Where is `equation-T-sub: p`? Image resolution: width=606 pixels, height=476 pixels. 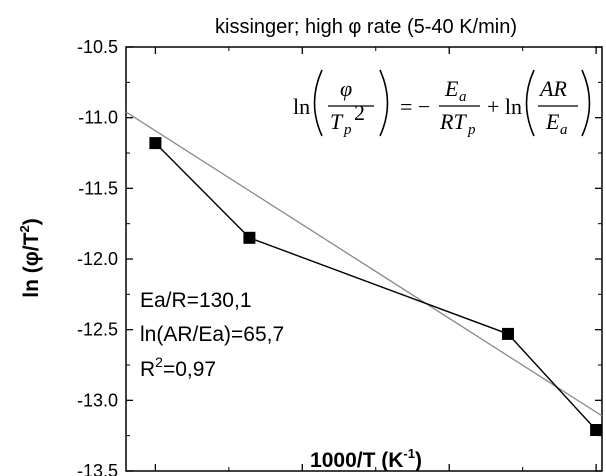
equation-T-sub: p is located at coordinates (347, 130).